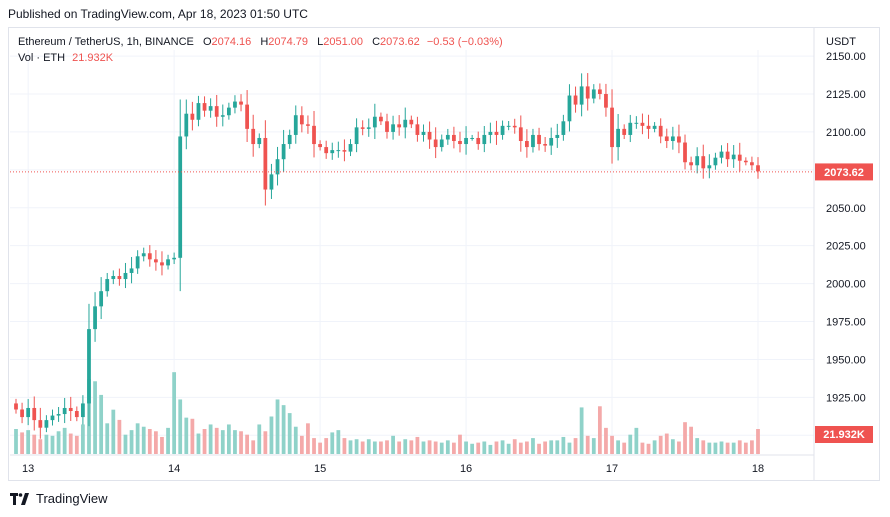  Describe the element at coordinates (106, 42) in the screenshot. I see `symbol-title: Ethereum / TetherUS, 1h, BINANCE` at that location.